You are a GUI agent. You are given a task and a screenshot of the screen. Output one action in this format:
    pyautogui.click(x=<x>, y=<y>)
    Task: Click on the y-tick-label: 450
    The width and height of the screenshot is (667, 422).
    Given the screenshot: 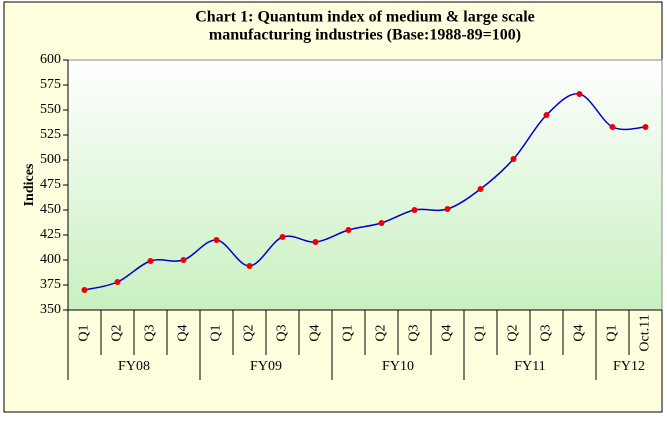 What is the action you would take?
    pyautogui.click(x=50, y=209)
    